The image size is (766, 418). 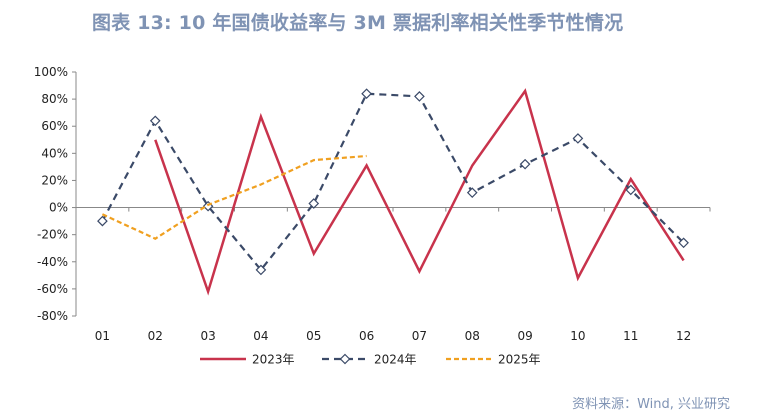 What do you see at coordinates (52, 235) in the screenshot?
I see `y-tick-label: -20%` at bounding box center [52, 235].